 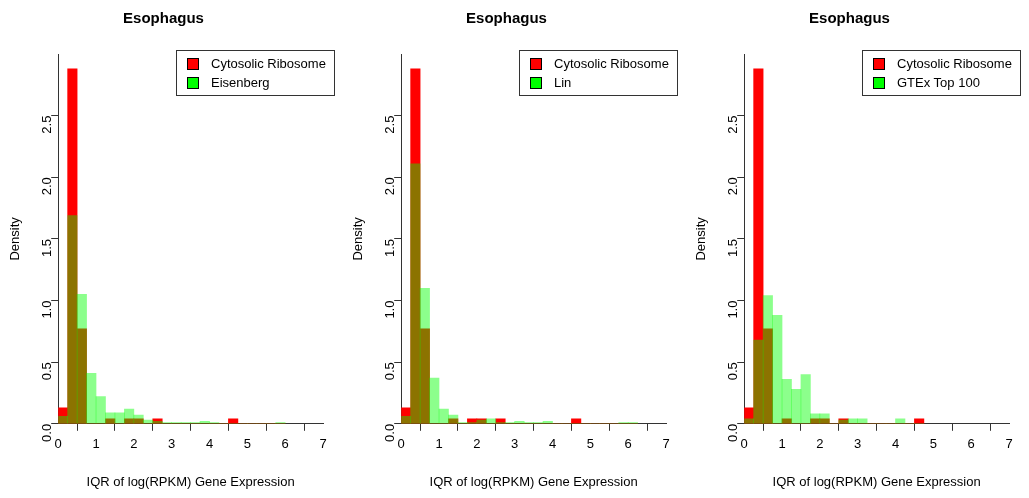 I want to click on legend-label: Lin, so click(x=563, y=83).